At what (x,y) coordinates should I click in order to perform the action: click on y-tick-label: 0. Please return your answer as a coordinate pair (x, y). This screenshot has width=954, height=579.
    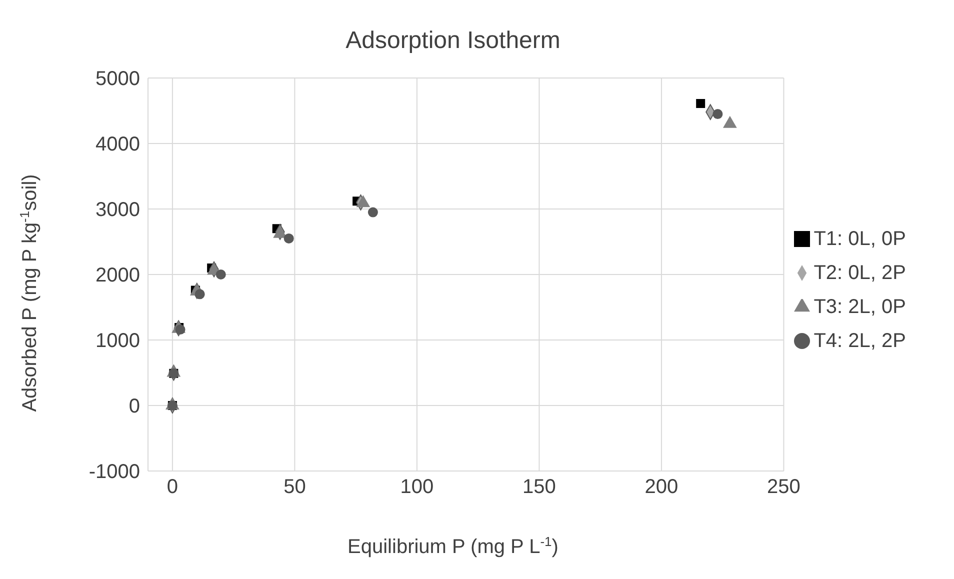
    Looking at the image, I should click on (134, 407).